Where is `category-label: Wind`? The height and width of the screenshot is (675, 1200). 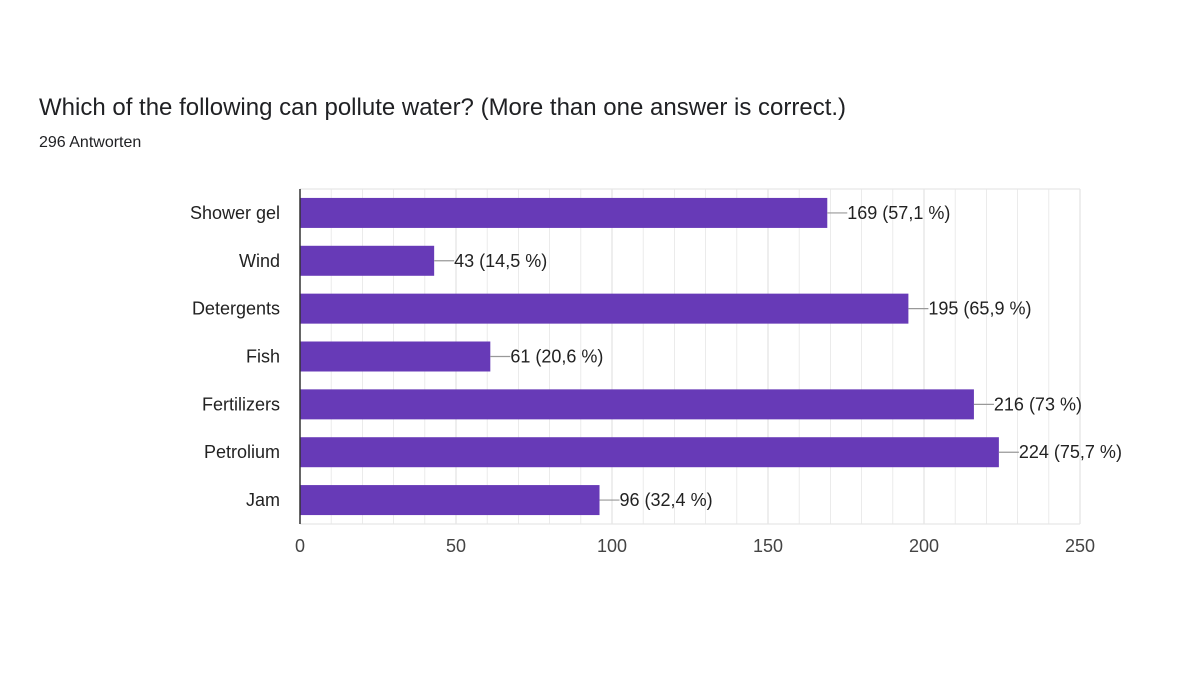 category-label: Wind is located at coordinates (259, 261).